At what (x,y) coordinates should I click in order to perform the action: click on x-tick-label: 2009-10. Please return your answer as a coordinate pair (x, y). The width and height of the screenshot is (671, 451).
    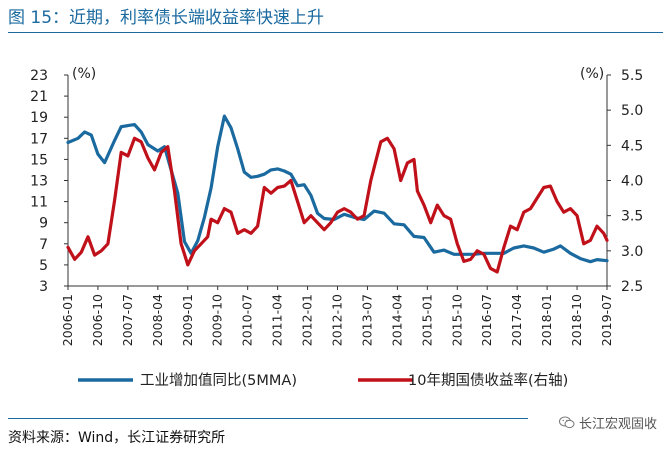
    Looking at the image, I should click on (217, 320).